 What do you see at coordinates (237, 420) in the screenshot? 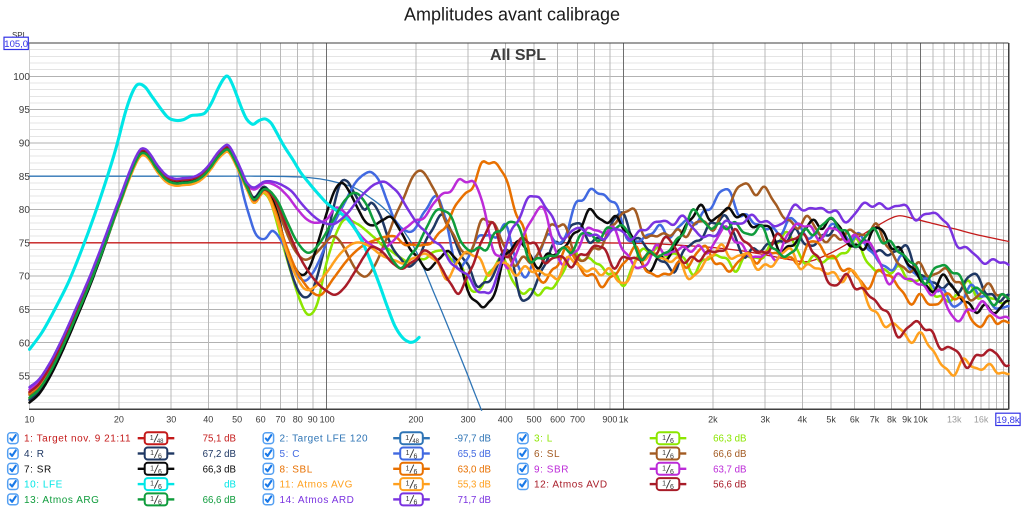
I see `svg-text: 50` at bounding box center [237, 420].